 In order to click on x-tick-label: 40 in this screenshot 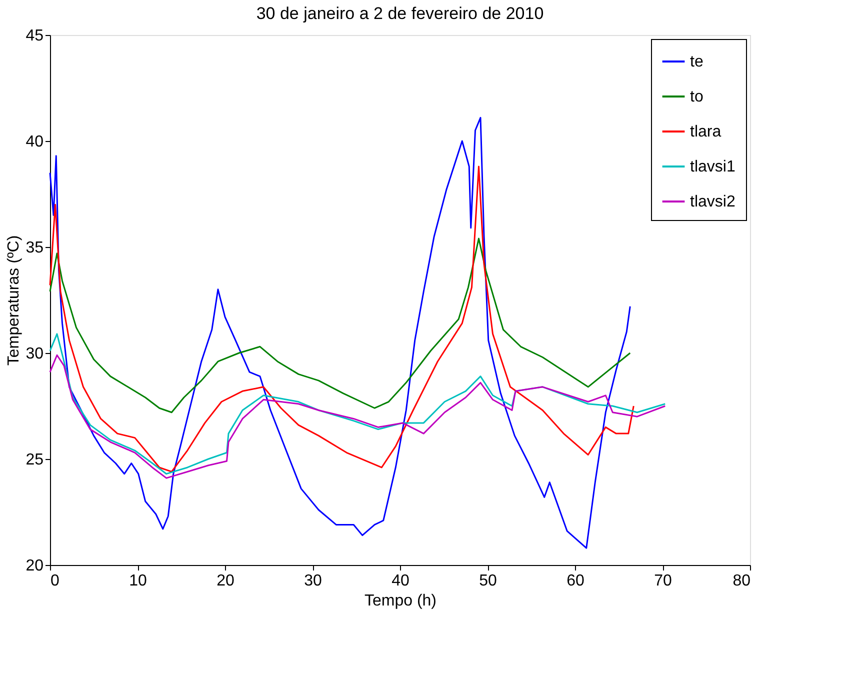, I will do `click(401, 581)`.